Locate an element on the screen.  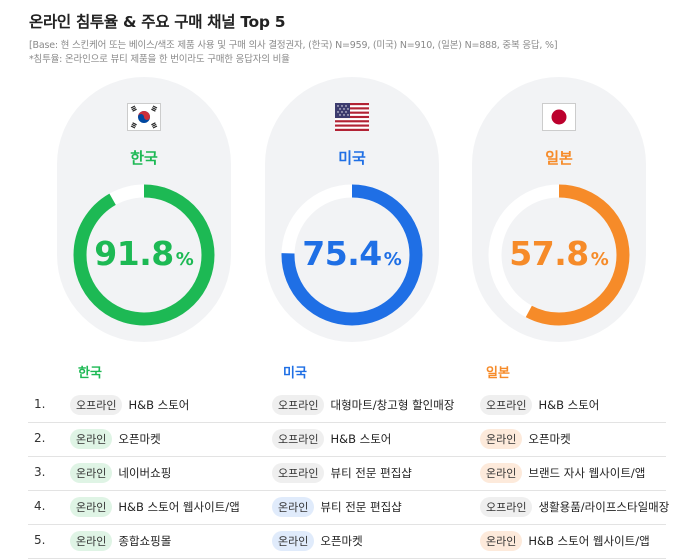
rank-number: 1. is located at coordinates (40, 404).